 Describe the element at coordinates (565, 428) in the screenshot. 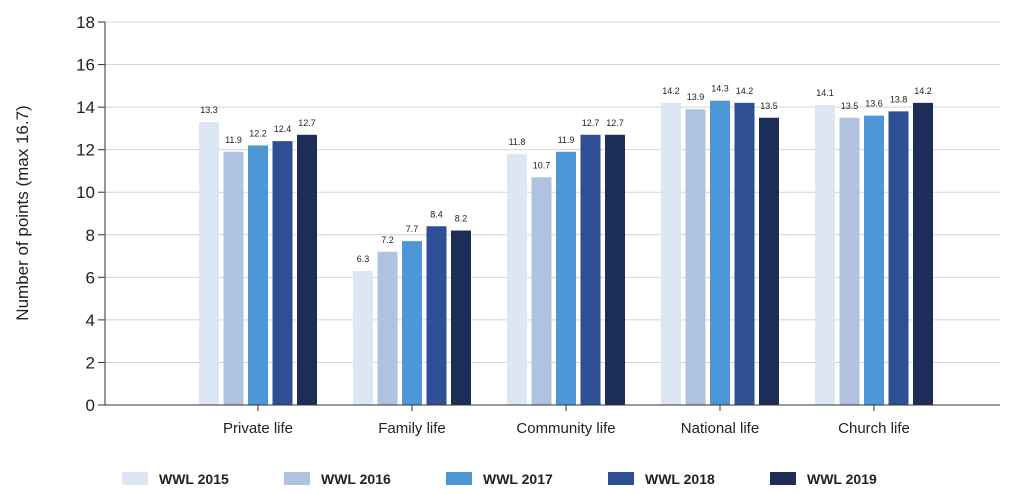

I see `x-tick-label: Community life` at that location.